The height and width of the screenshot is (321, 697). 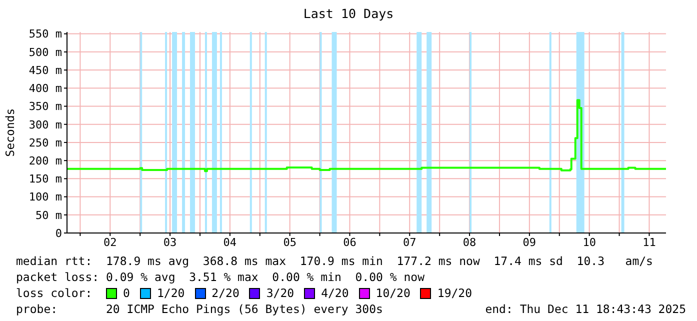 What do you see at coordinates (45, 179) in the screenshot?
I see `y-tick-label: 150 m` at bounding box center [45, 179].